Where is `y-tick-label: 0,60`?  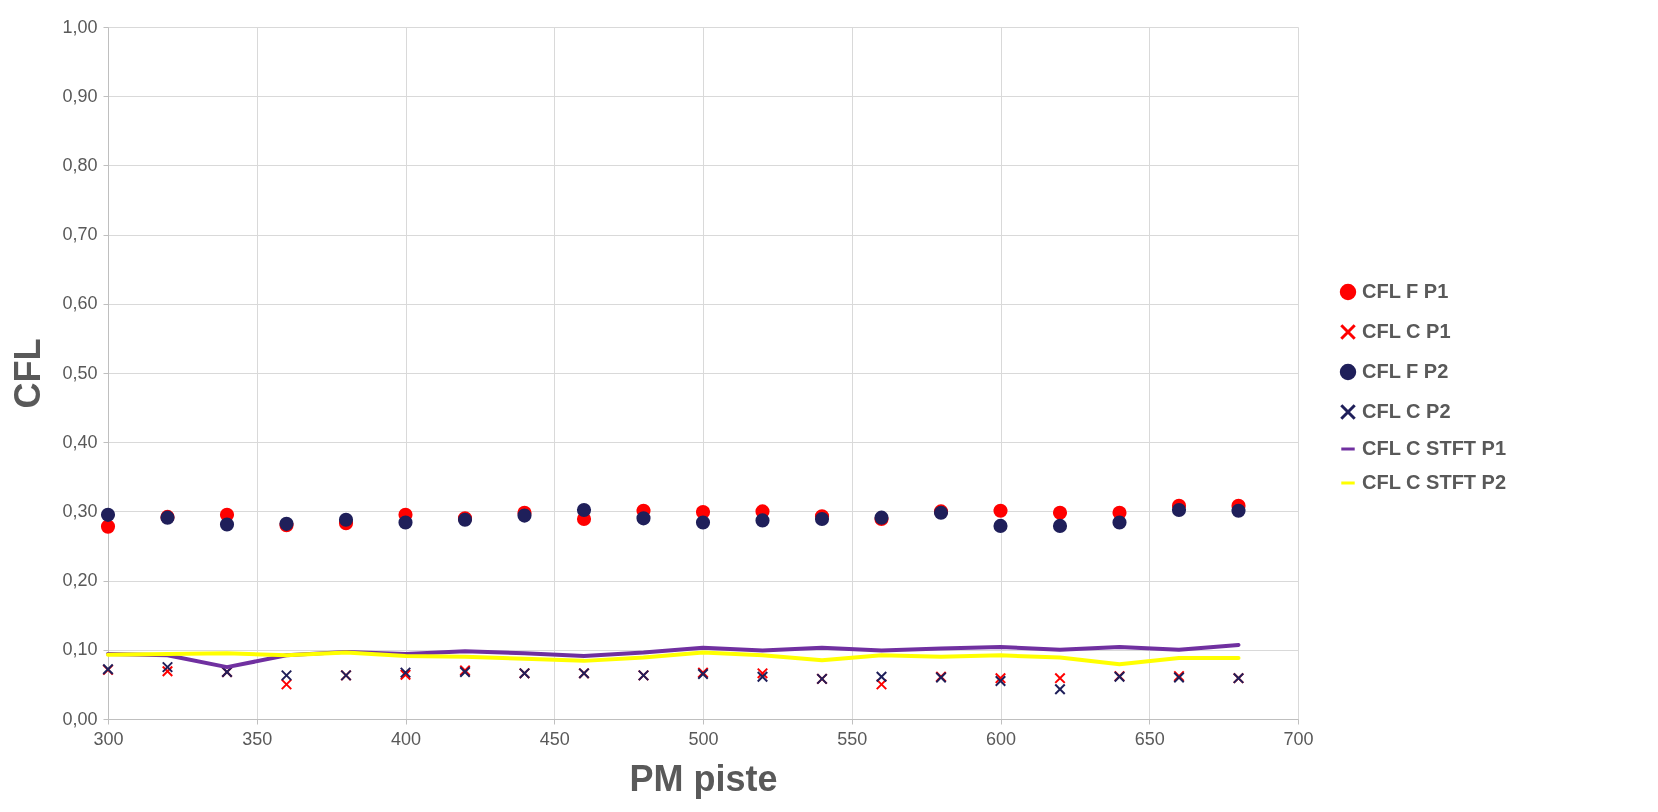 y-tick-label: 0,60 is located at coordinates (80, 303).